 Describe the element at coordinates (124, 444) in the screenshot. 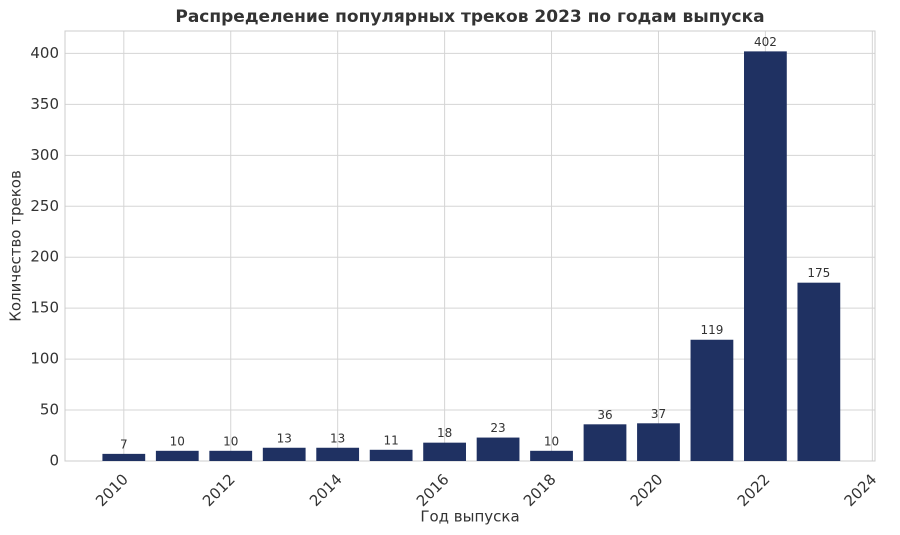

I see `value-label: 7` at that location.